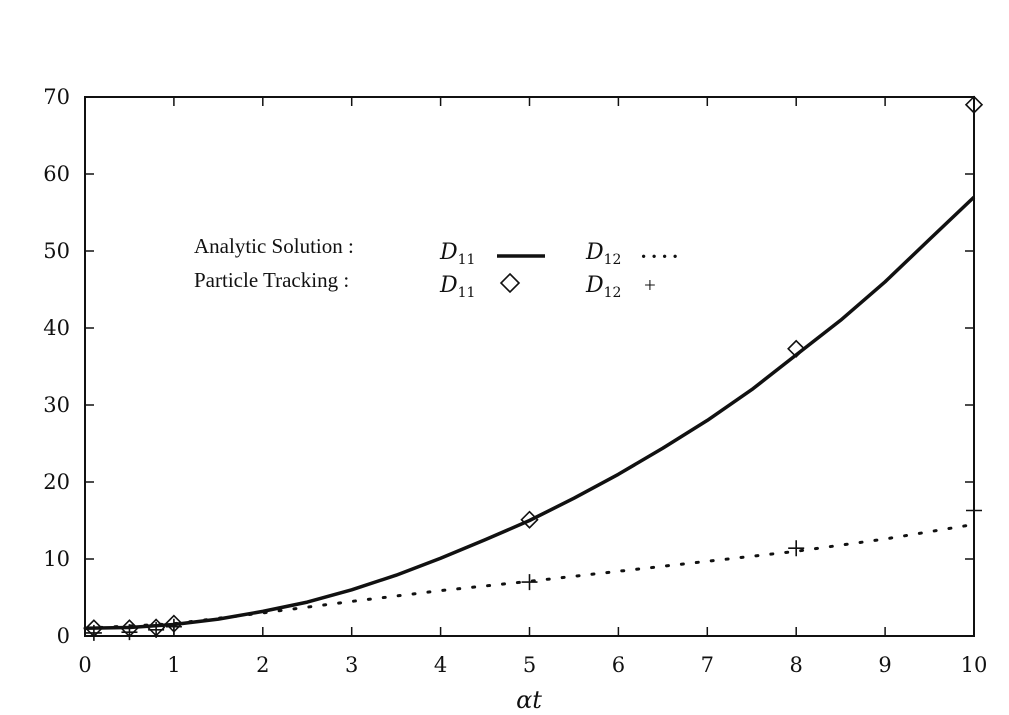 The height and width of the screenshot is (715, 1009). Describe the element at coordinates (63, 636) in the screenshot. I see `y-tick-label: 0` at that location.